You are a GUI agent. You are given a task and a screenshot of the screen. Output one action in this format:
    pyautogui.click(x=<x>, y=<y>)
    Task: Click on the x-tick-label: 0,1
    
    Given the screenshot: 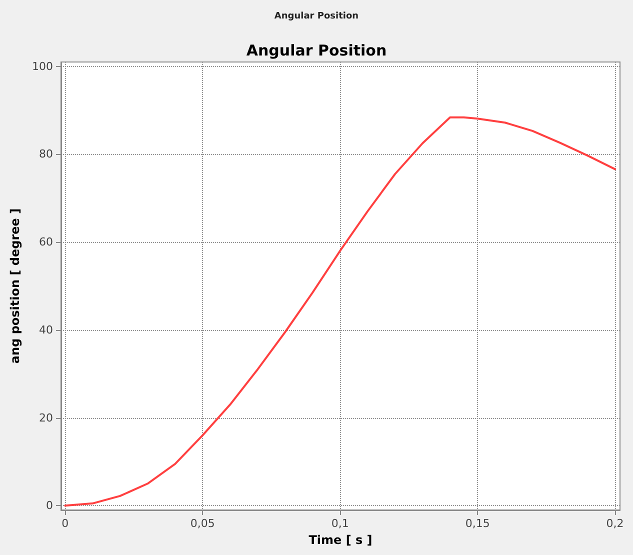 What is the action you would take?
    pyautogui.click(x=340, y=523)
    